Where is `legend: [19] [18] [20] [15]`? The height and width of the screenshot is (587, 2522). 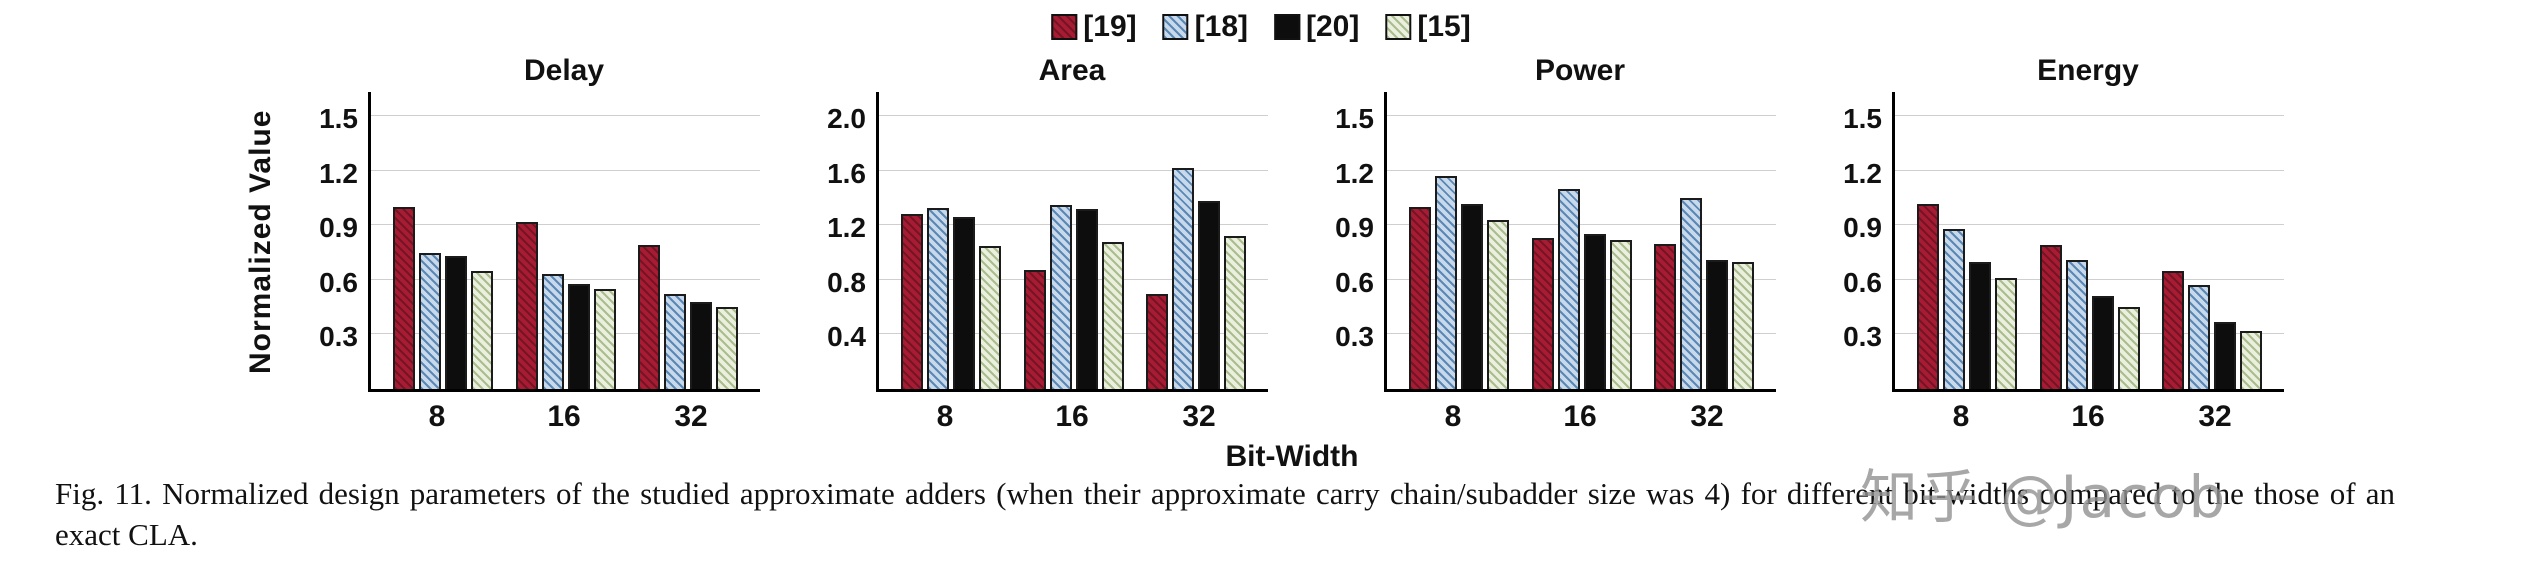
legend: [19] [18] [20] [15] is located at coordinates (1261, 27).